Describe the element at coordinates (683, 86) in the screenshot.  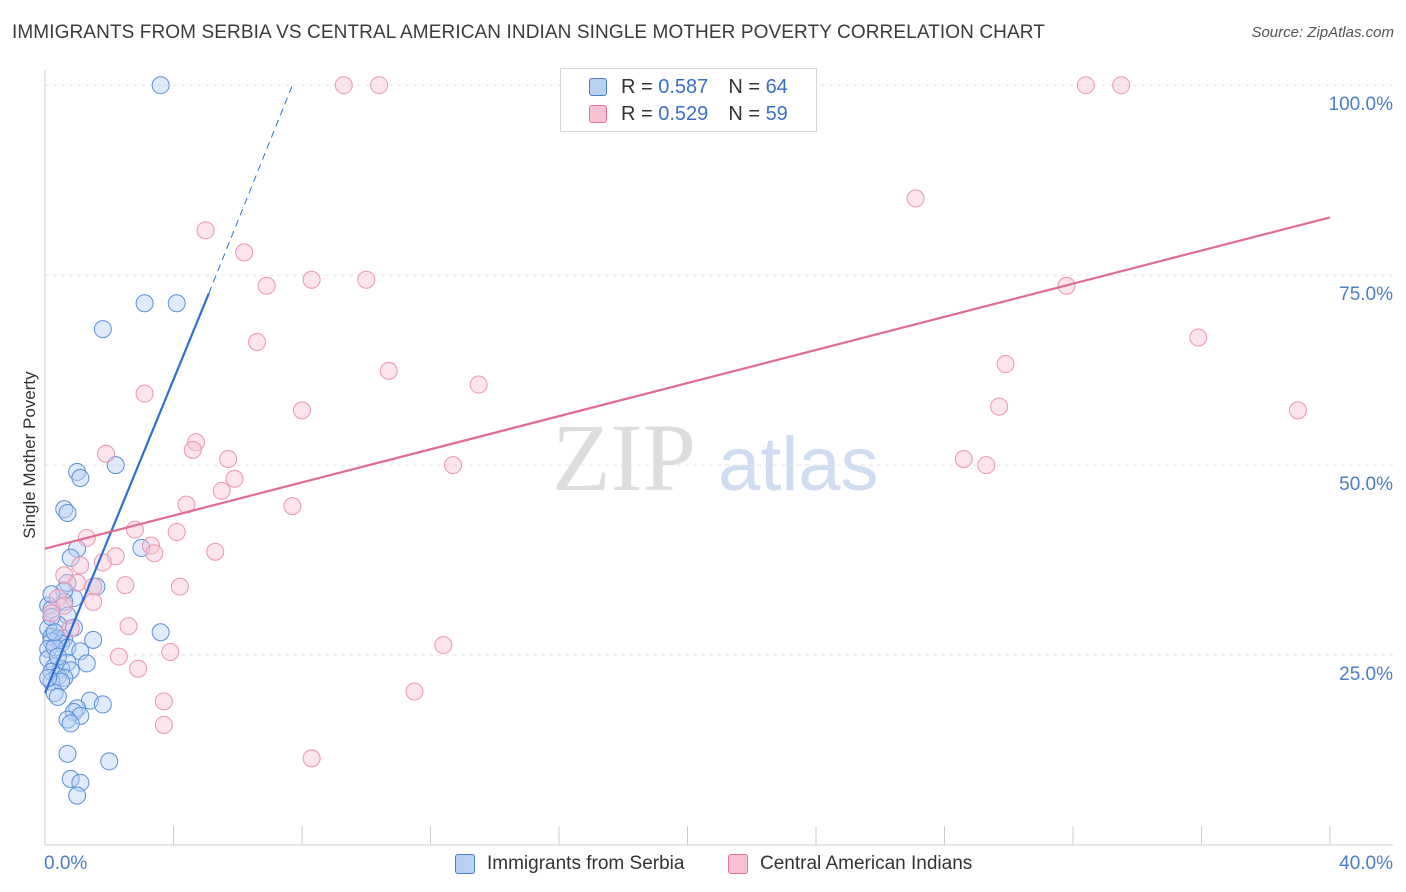
I see `legend-r-value: 0.587` at that location.